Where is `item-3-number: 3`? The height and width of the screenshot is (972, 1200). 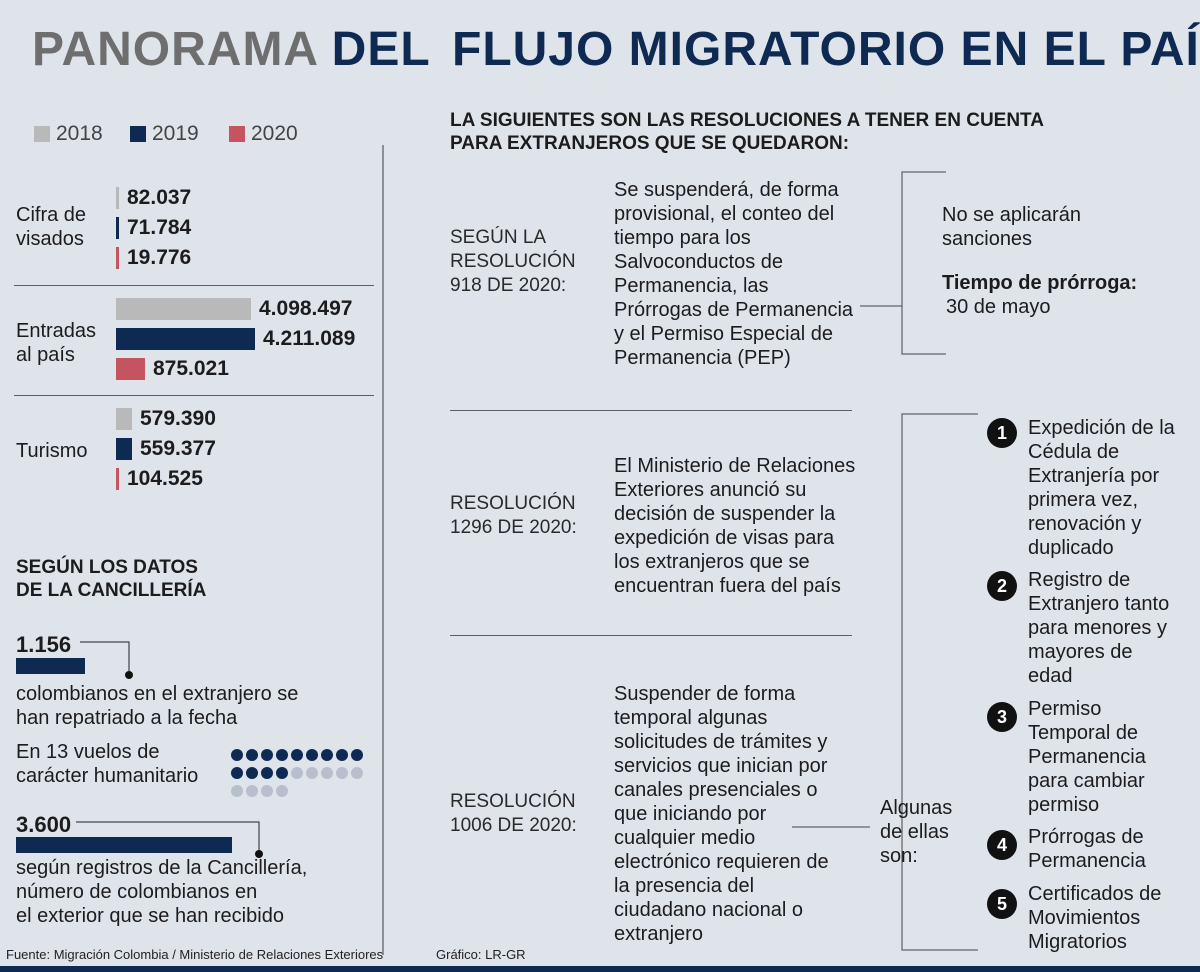 item-3-number: 3 is located at coordinates (1002, 717).